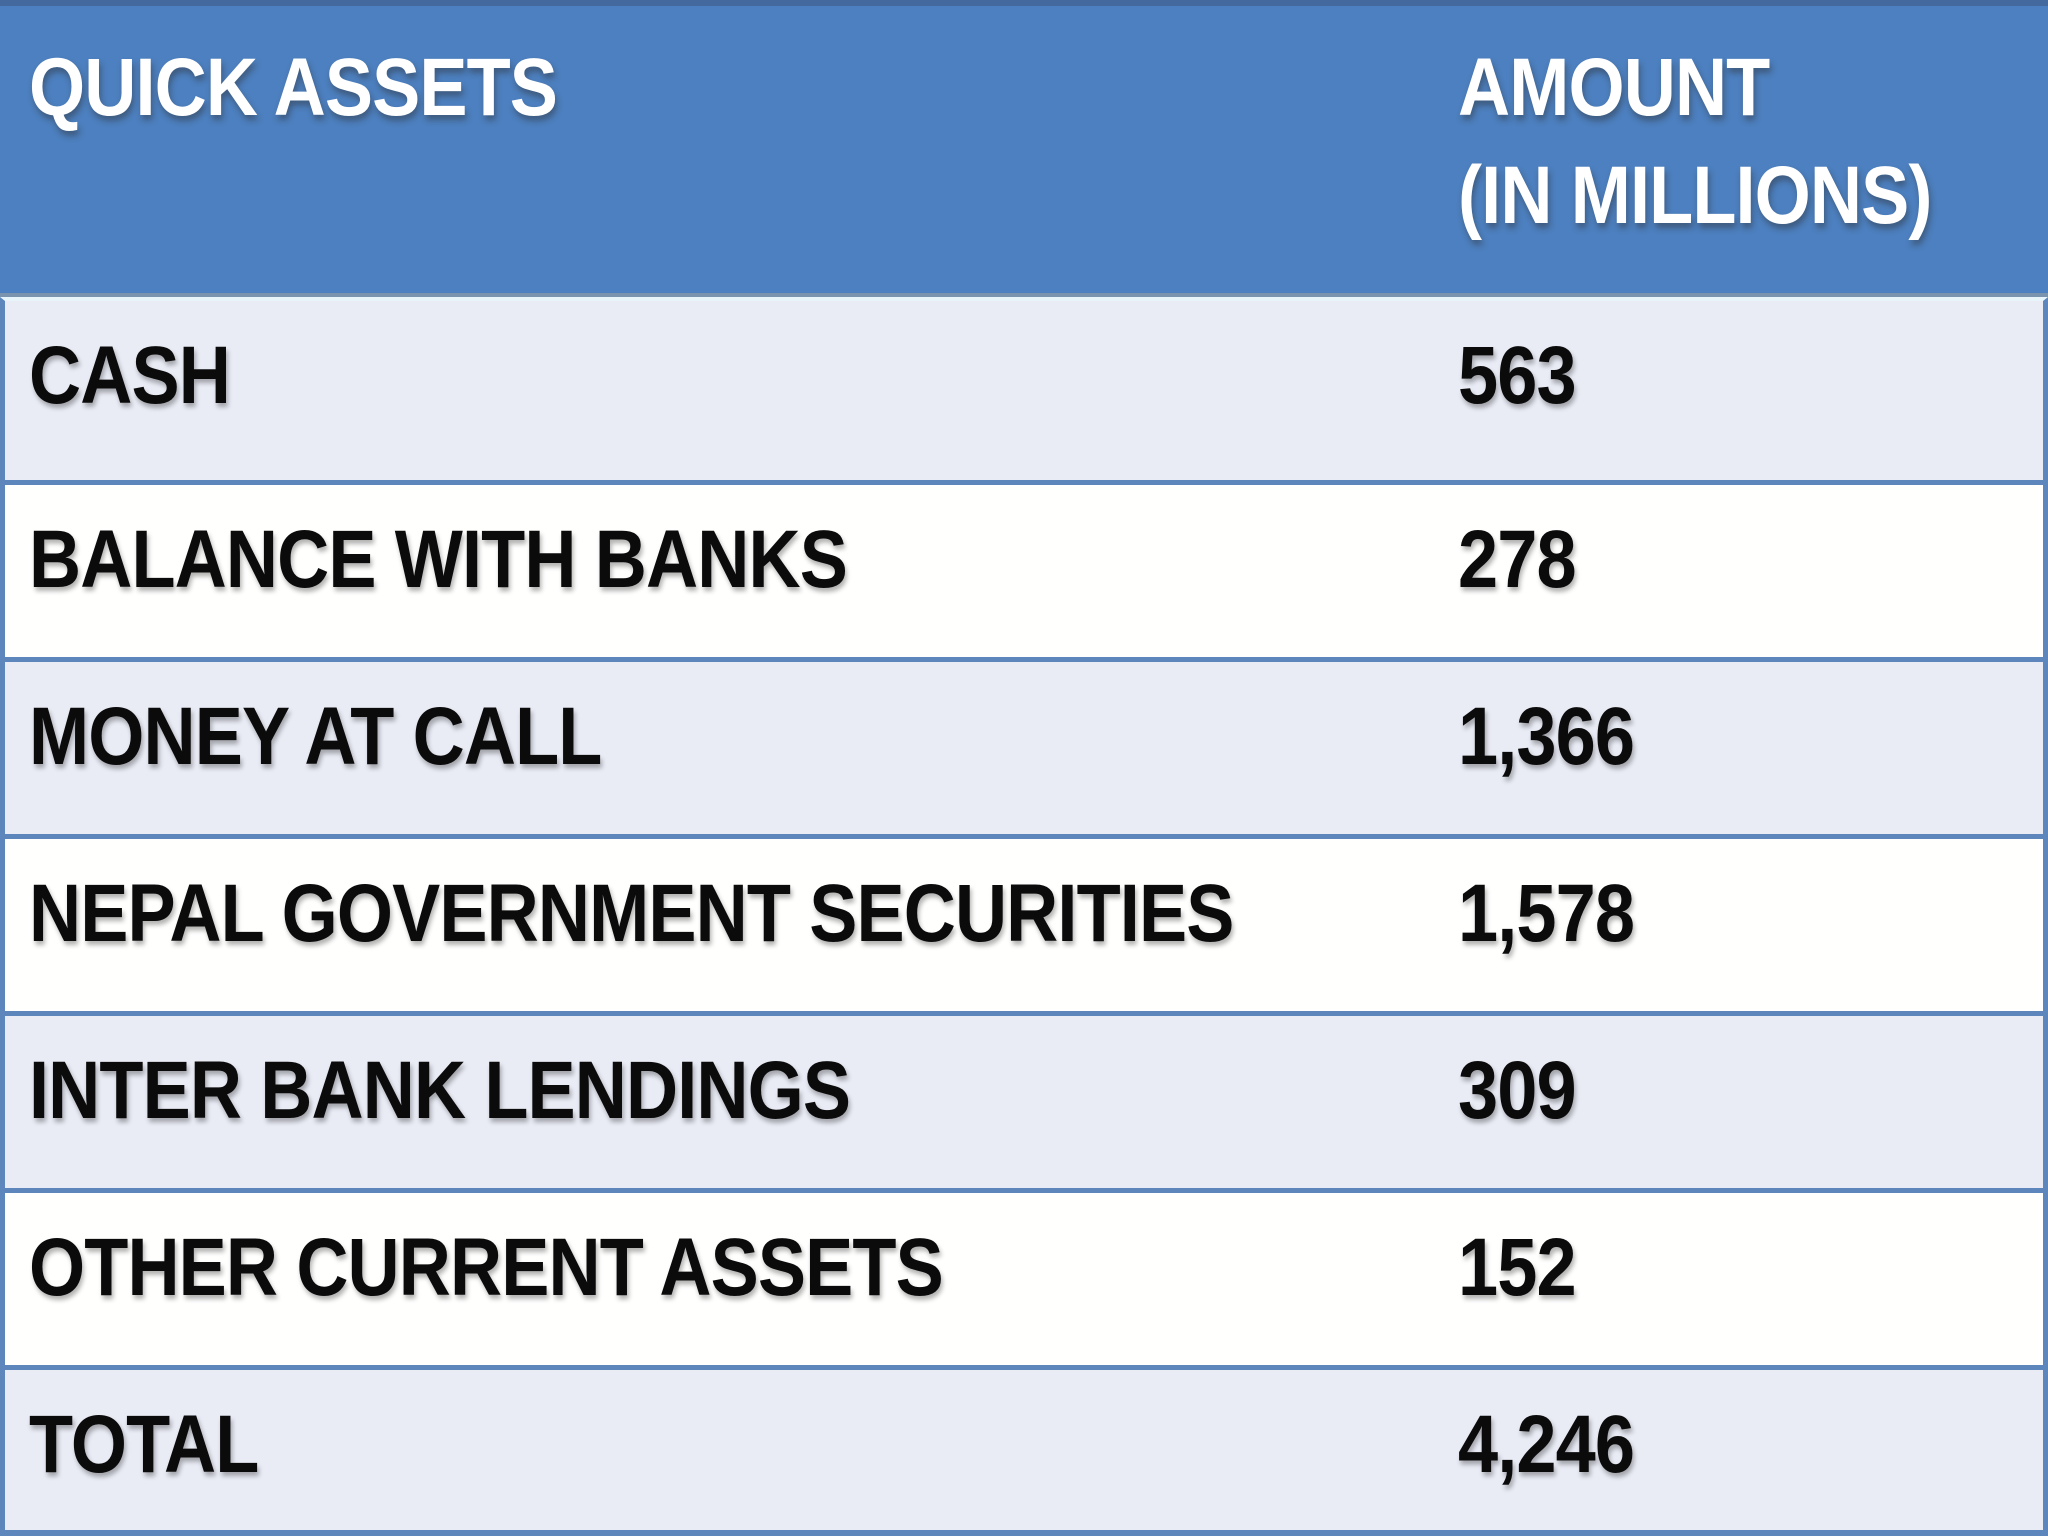  Describe the element at coordinates (438, 559) in the screenshot. I see `asset-label: BALANCE WITH BANKS` at that location.